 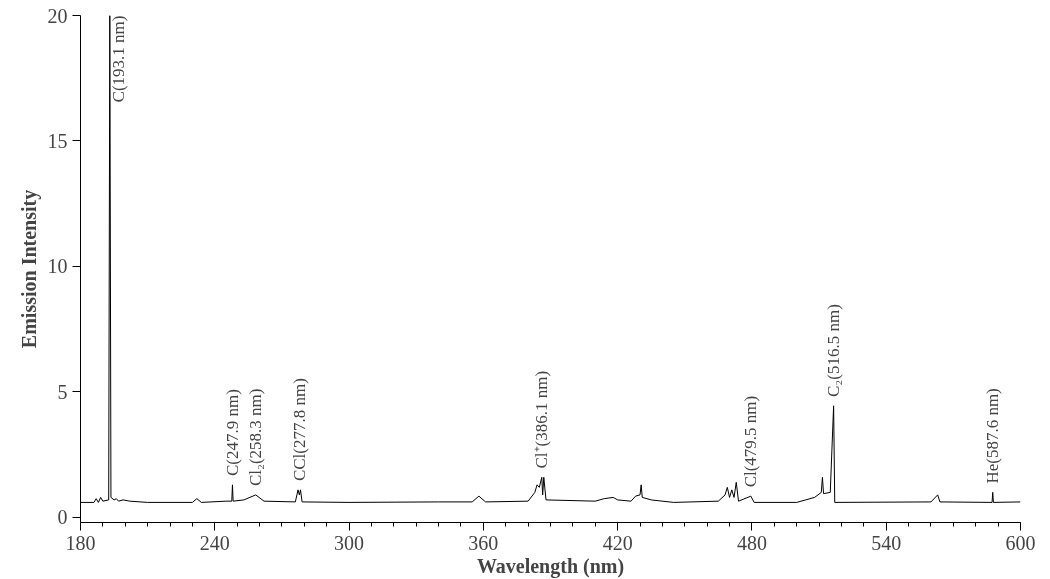 What do you see at coordinates (349, 542) in the screenshot?
I see `x-tick-label: 300` at bounding box center [349, 542].